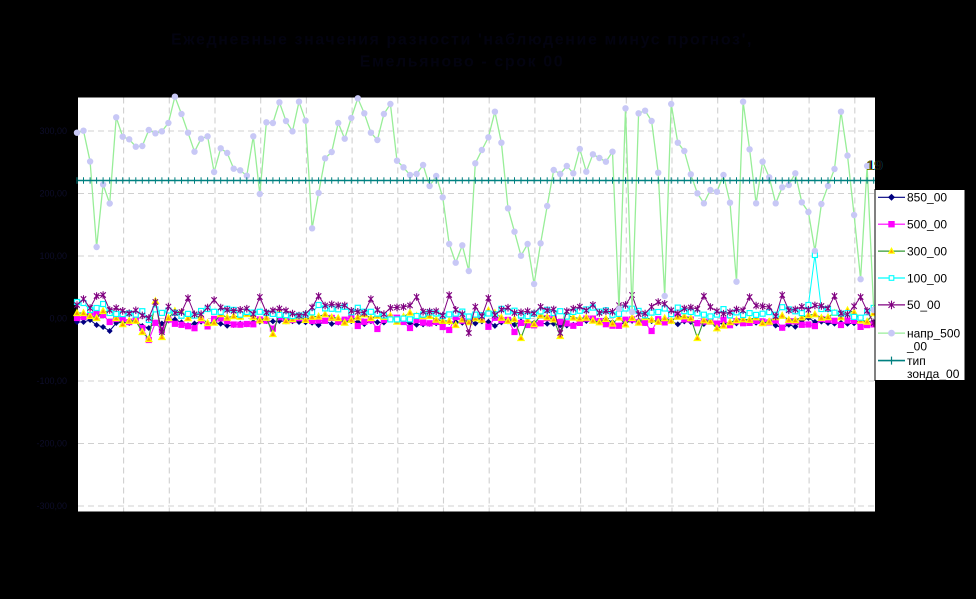 The width and height of the screenshot is (976, 599). What do you see at coordinates (924, 305) in the screenshot?
I see `svg-text: 50_00` at bounding box center [924, 305].